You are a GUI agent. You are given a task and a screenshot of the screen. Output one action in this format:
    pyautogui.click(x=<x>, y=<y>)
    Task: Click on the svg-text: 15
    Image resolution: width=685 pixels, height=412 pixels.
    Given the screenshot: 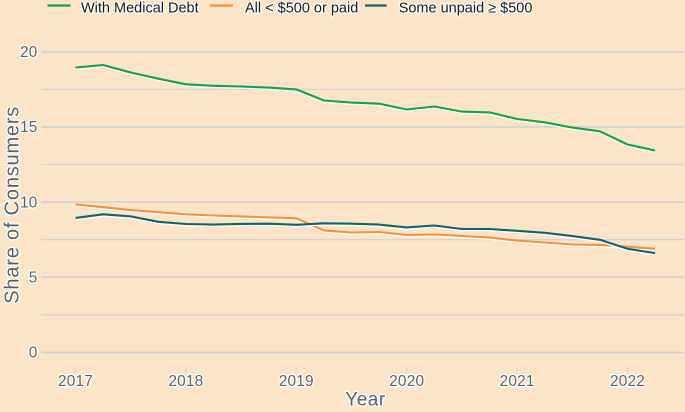 What is the action you would take?
    pyautogui.click(x=29, y=127)
    